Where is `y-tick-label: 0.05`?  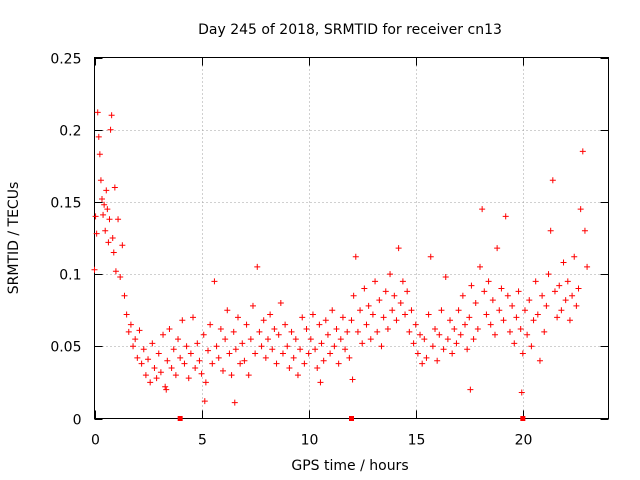 y-tick-label: 0.05 is located at coordinates (65, 348).